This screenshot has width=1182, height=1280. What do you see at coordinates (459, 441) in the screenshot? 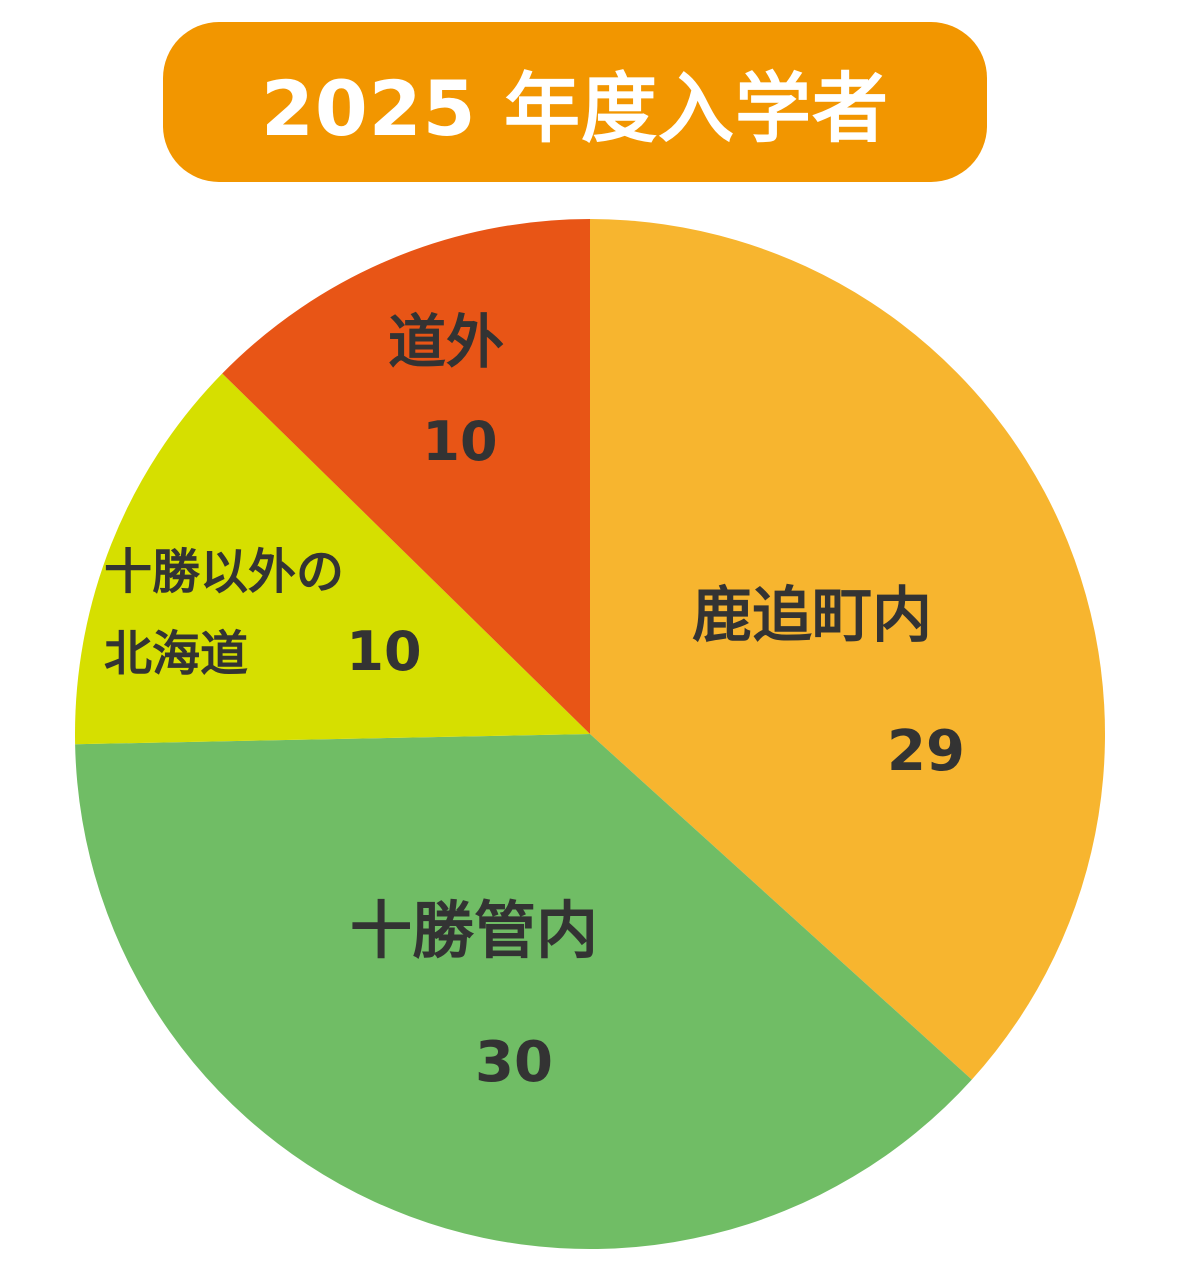
I see `slice-value-outside-hokkaido: 10` at bounding box center [459, 441].